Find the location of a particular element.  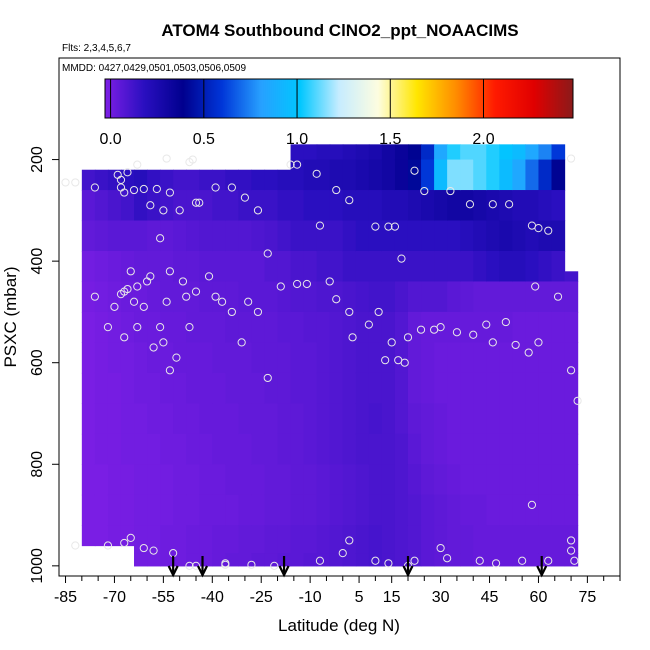

dates-note: MMDD: 0427,0429,0501,0503,0506,0509 is located at coordinates (154, 68).